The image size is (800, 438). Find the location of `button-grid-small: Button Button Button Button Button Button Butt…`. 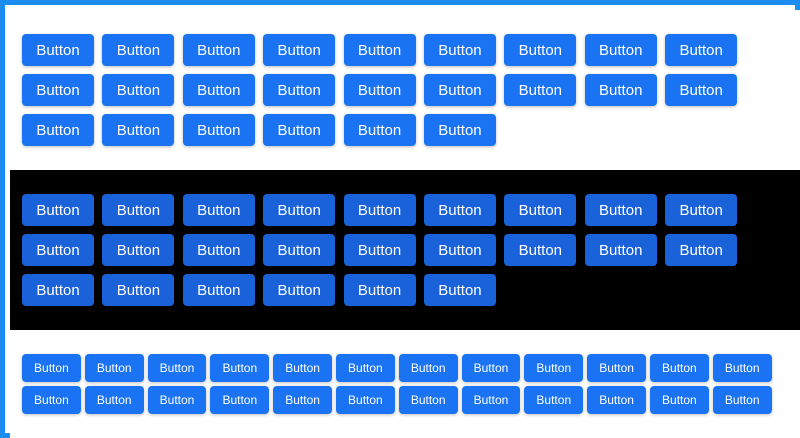

button-grid-small: Button Button Button Button Button Button Butt… is located at coordinates (402, 384).